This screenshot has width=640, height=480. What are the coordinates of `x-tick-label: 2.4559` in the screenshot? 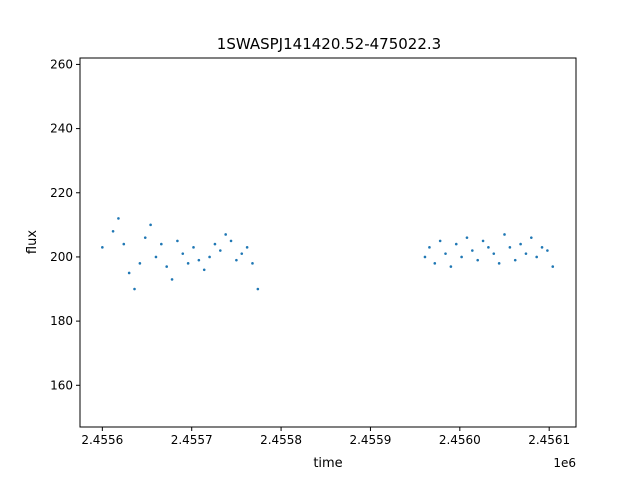 It's located at (370, 440).